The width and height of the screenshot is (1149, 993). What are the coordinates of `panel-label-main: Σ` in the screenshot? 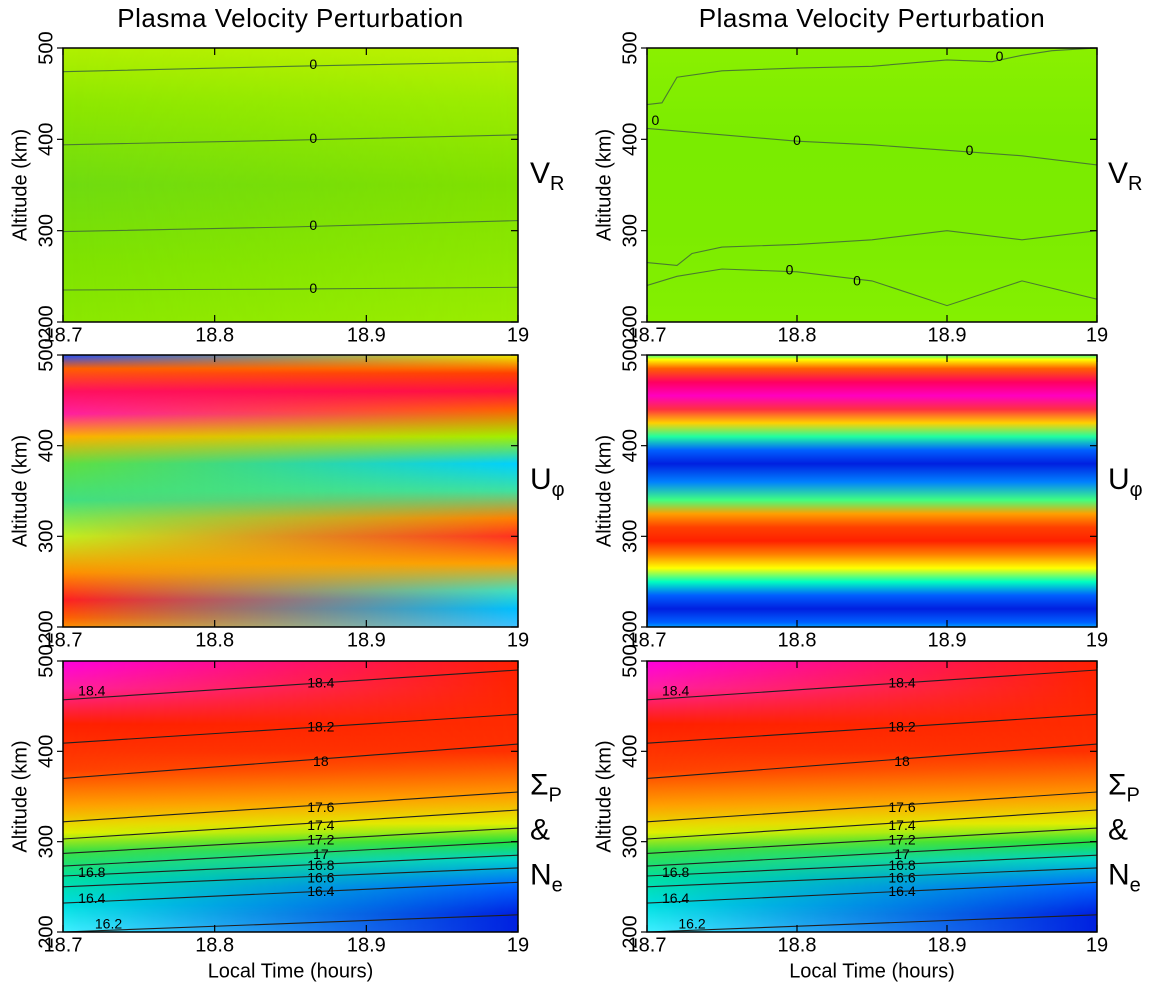 It's located at (539, 784).